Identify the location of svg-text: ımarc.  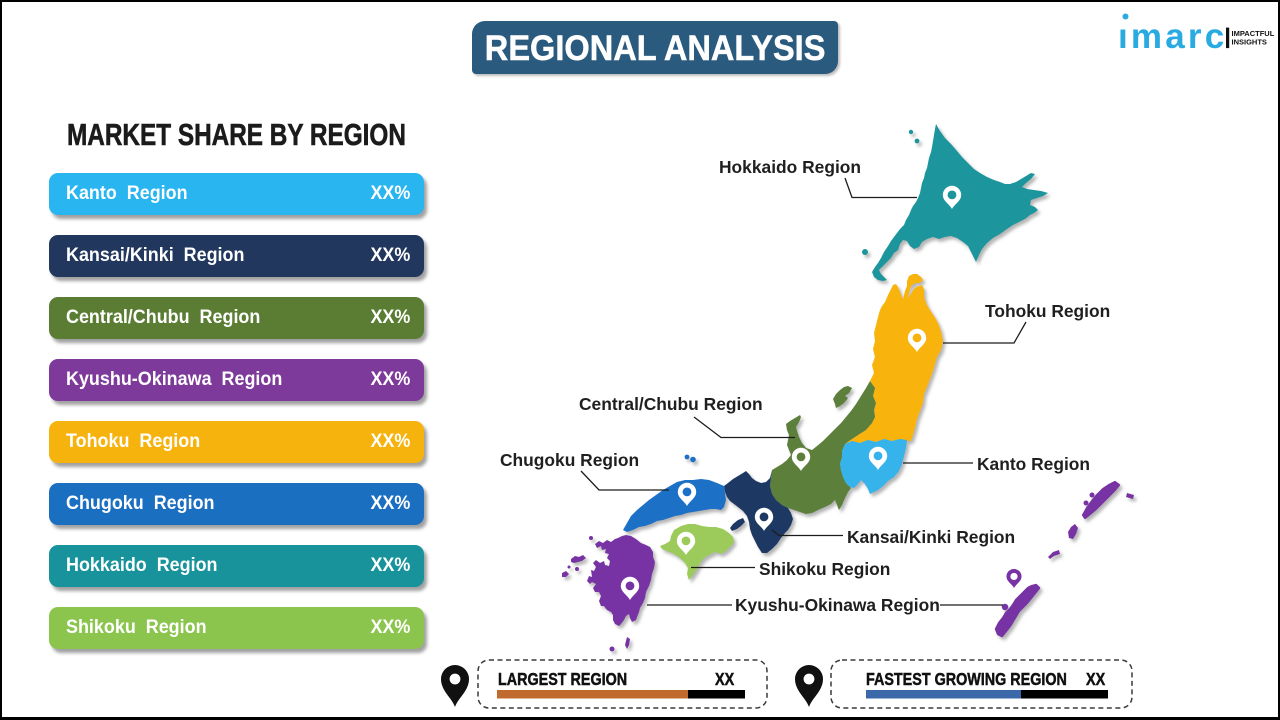
(1172, 36).